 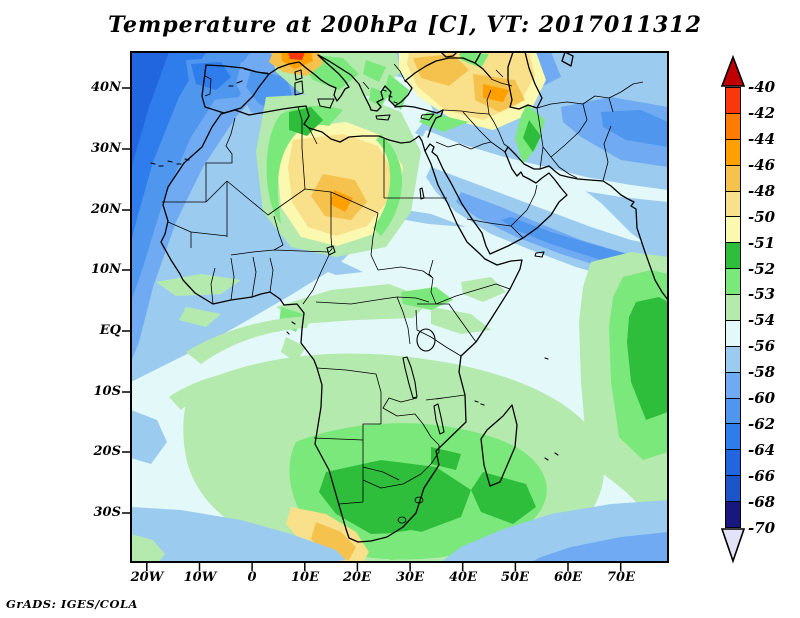 What do you see at coordinates (107, 451) in the screenshot?
I see `lat-label-20s: 20S` at bounding box center [107, 451].